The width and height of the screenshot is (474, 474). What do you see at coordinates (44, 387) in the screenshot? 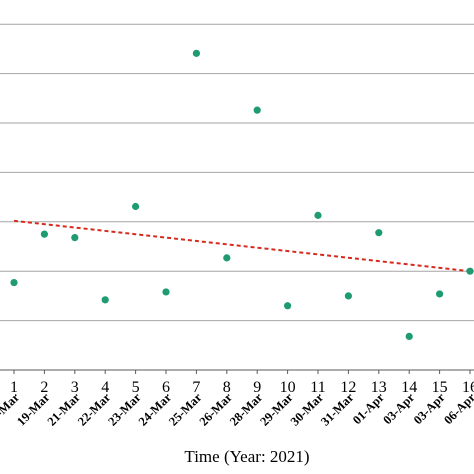
I see `x-tick-label-2: 2` at bounding box center [44, 387].